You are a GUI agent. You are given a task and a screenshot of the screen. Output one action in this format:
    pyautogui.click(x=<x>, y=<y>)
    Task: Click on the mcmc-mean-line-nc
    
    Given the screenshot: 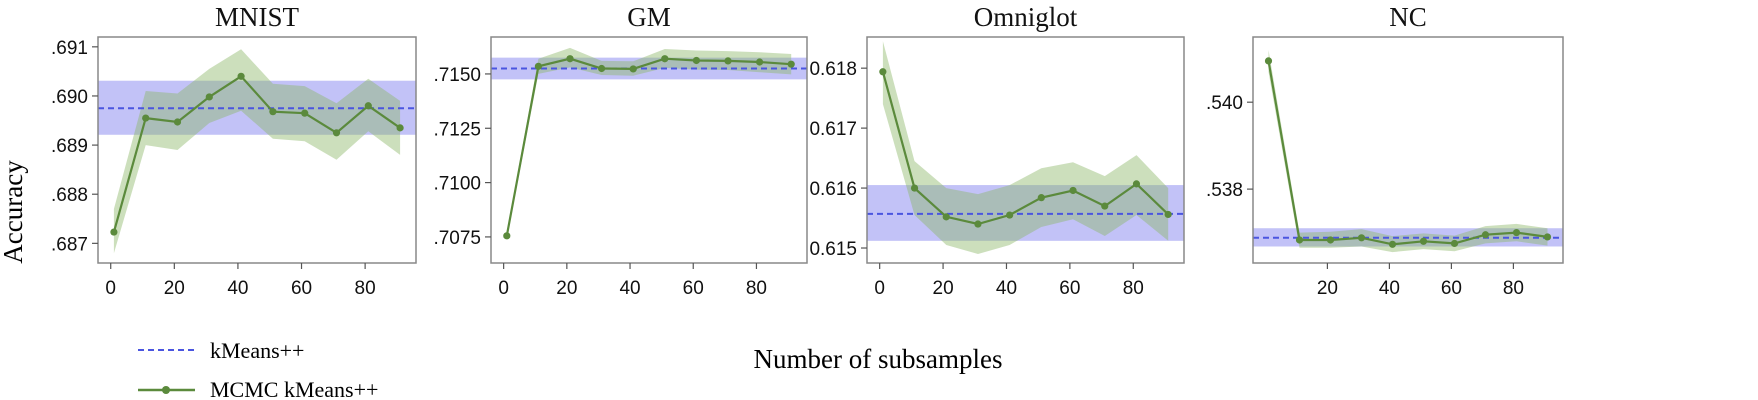 What is the action you would take?
    pyautogui.click(x=1407, y=153)
    